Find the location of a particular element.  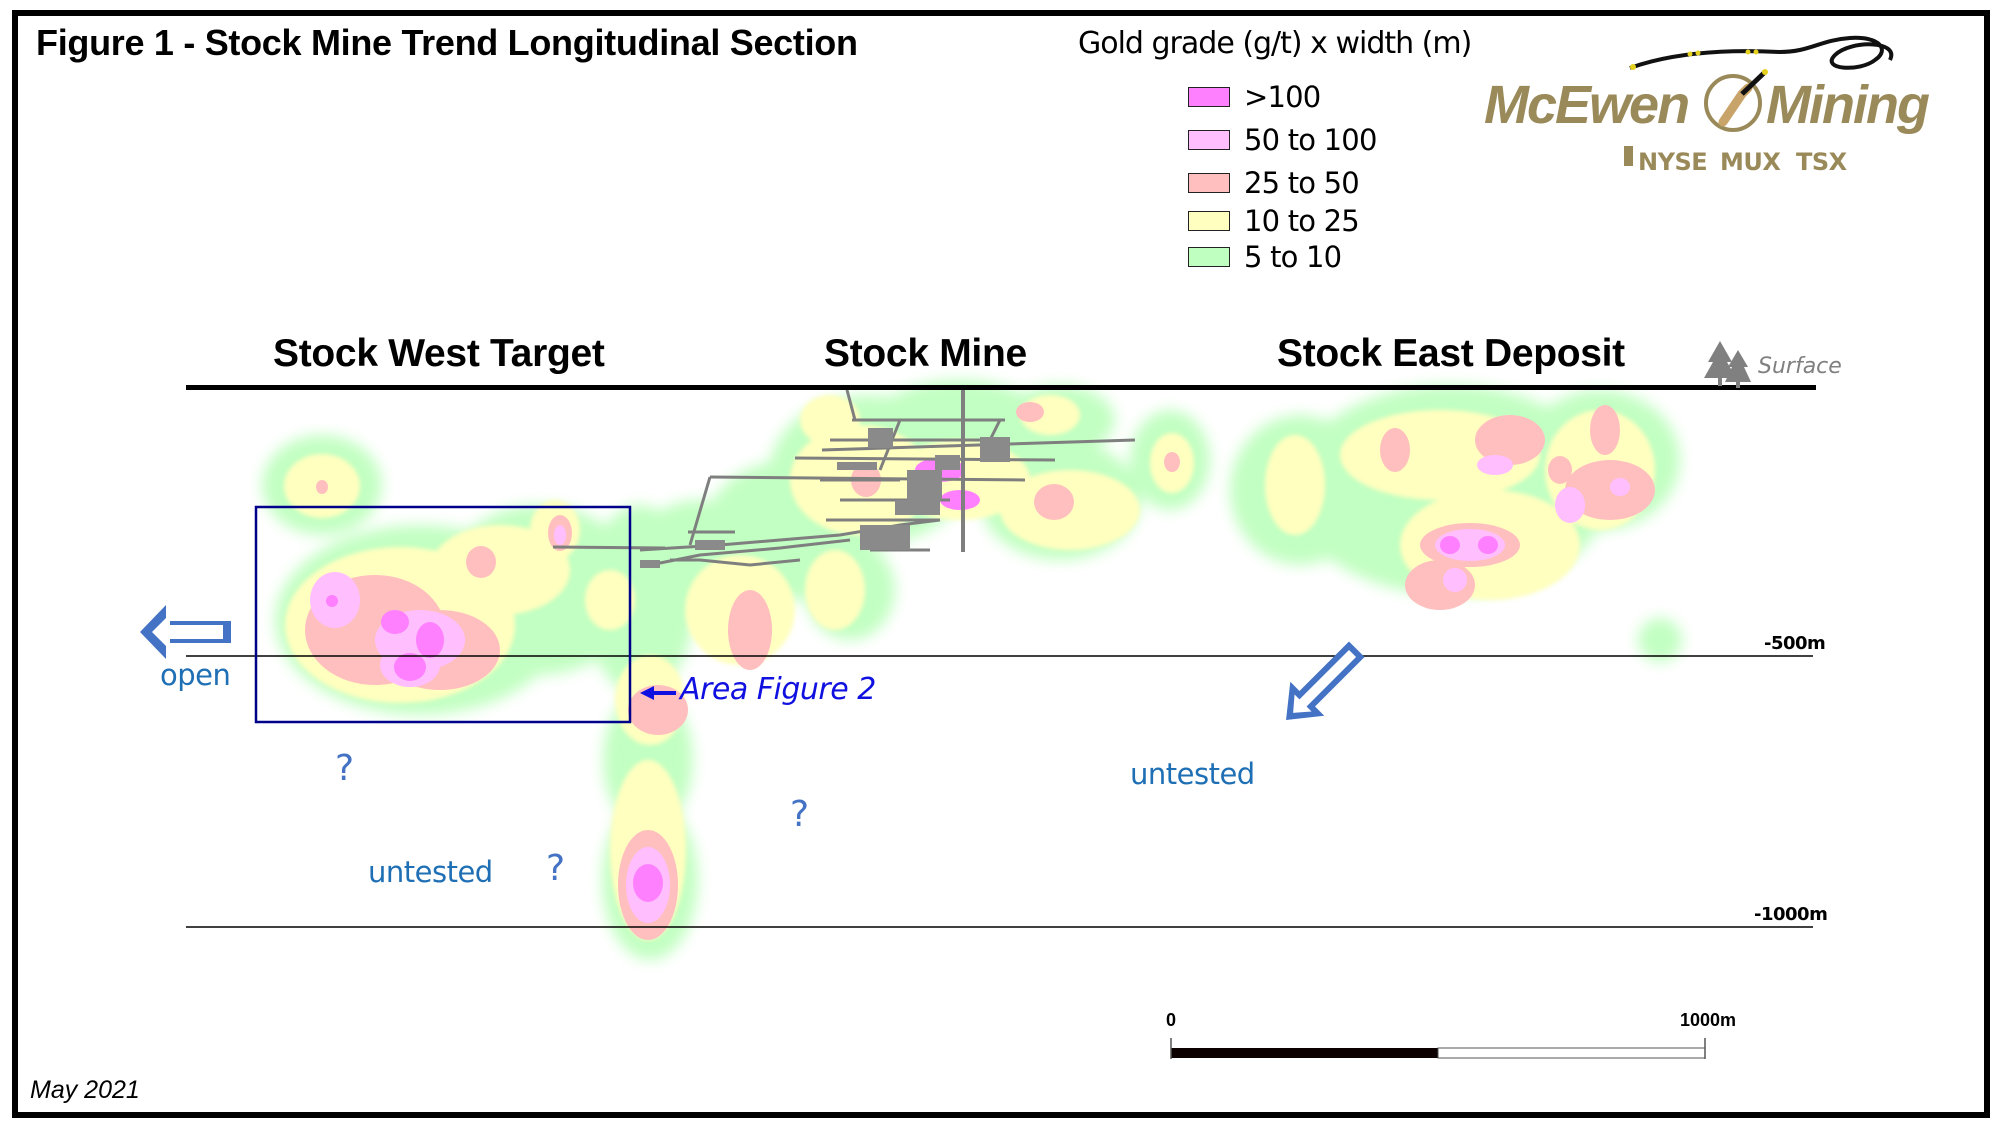

legend-label: 25 to 50 is located at coordinates (1302, 183).